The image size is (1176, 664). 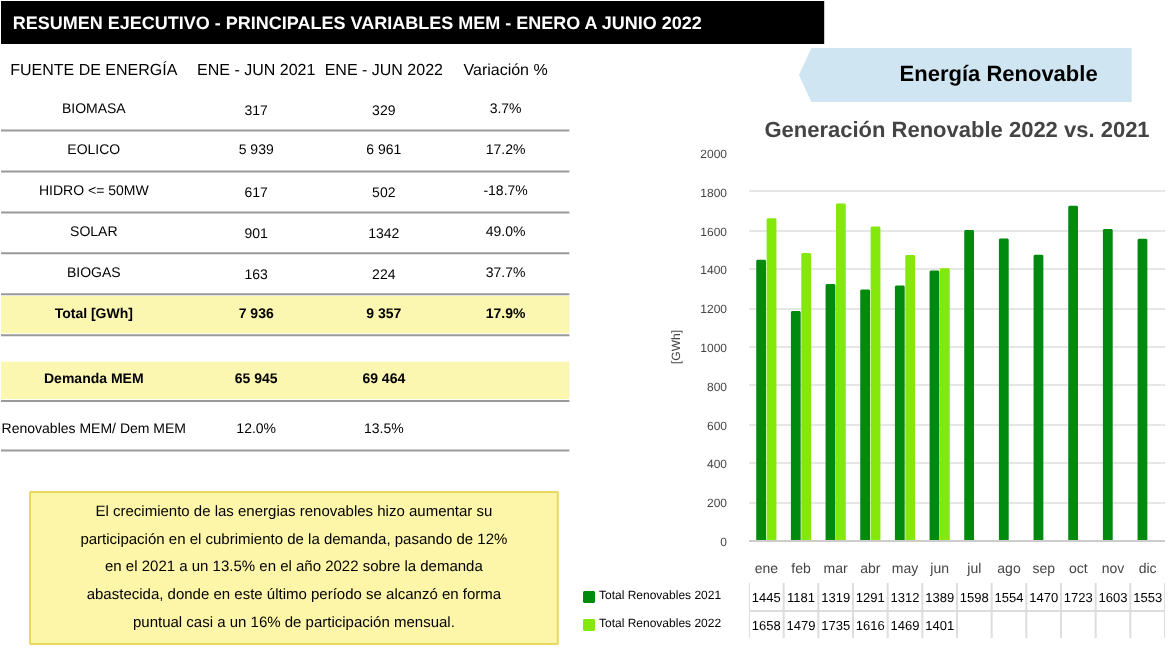 What do you see at coordinates (998, 75) in the screenshot?
I see `chart-subtitle: Energía Renovable` at bounding box center [998, 75].